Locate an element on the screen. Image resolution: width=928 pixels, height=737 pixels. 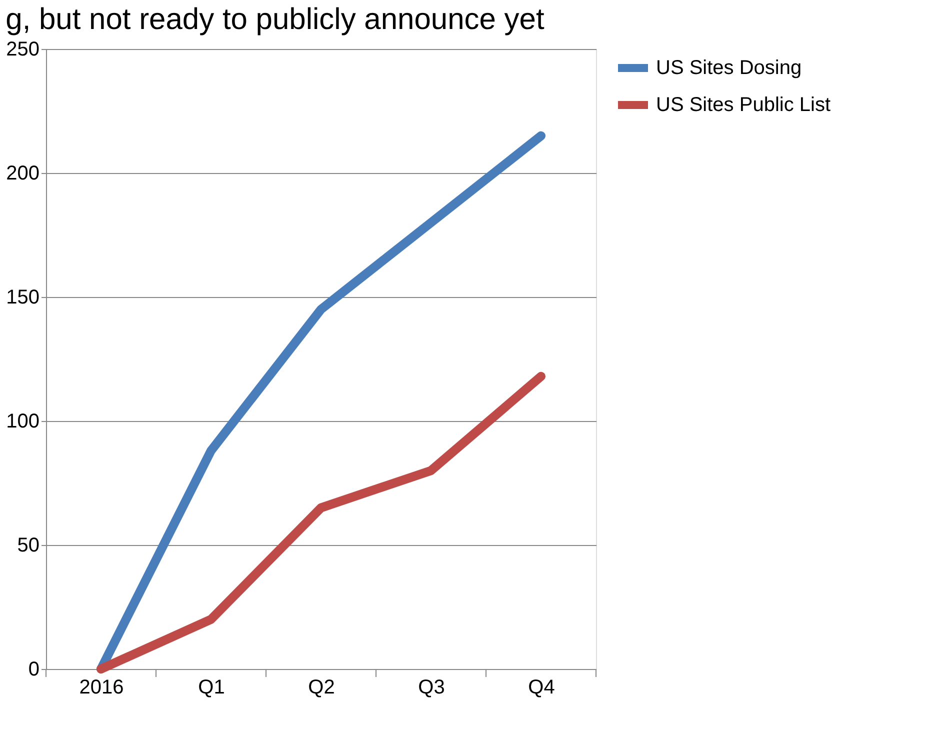
y-tick-label: 50 is located at coordinates (28, 545).